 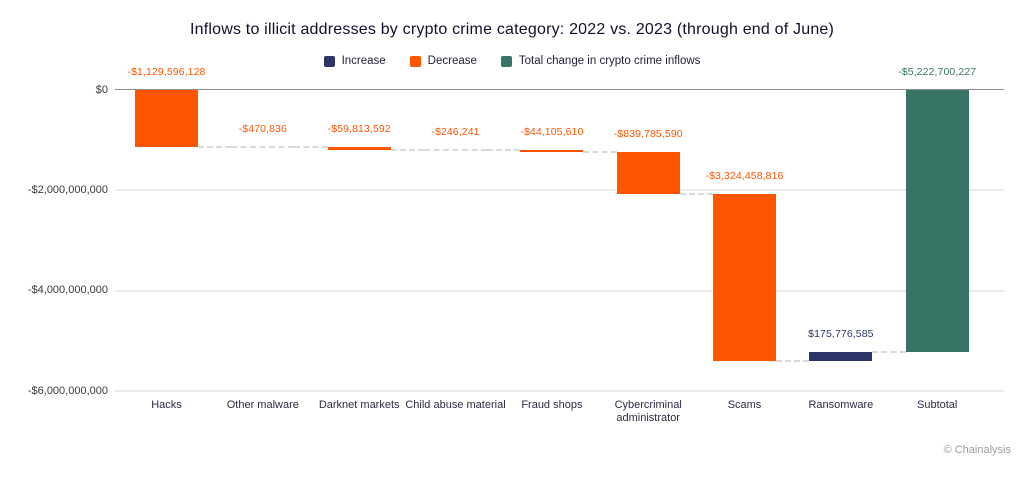 What do you see at coordinates (359, 148) in the screenshot?
I see `bar-darknet-markets` at bounding box center [359, 148].